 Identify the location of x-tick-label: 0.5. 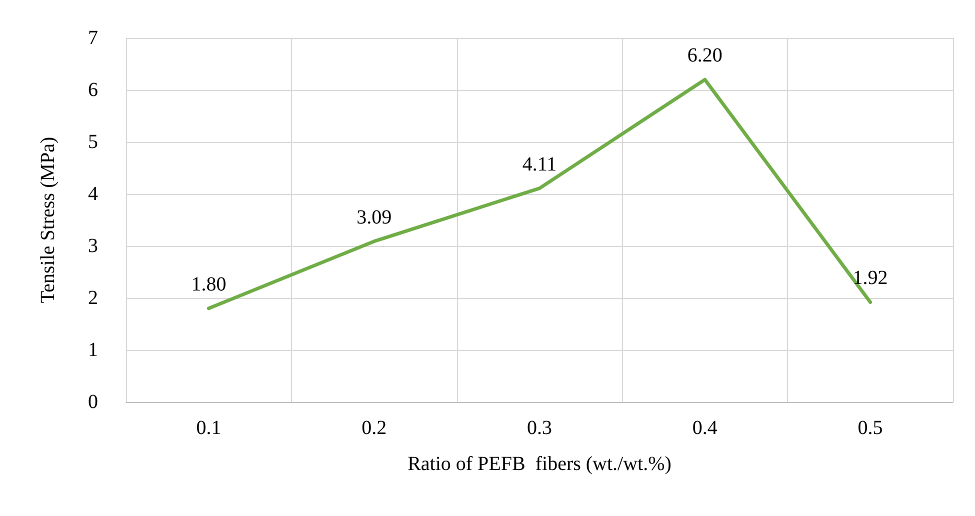
(870, 428).